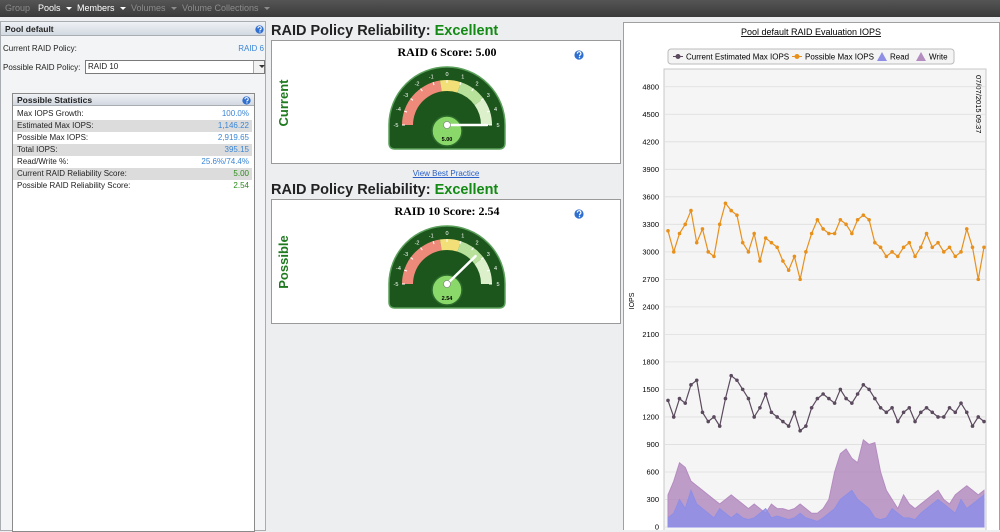  Describe the element at coordinates (49, 8) in the screenshot. I see `menu-label: Pools` at that location.